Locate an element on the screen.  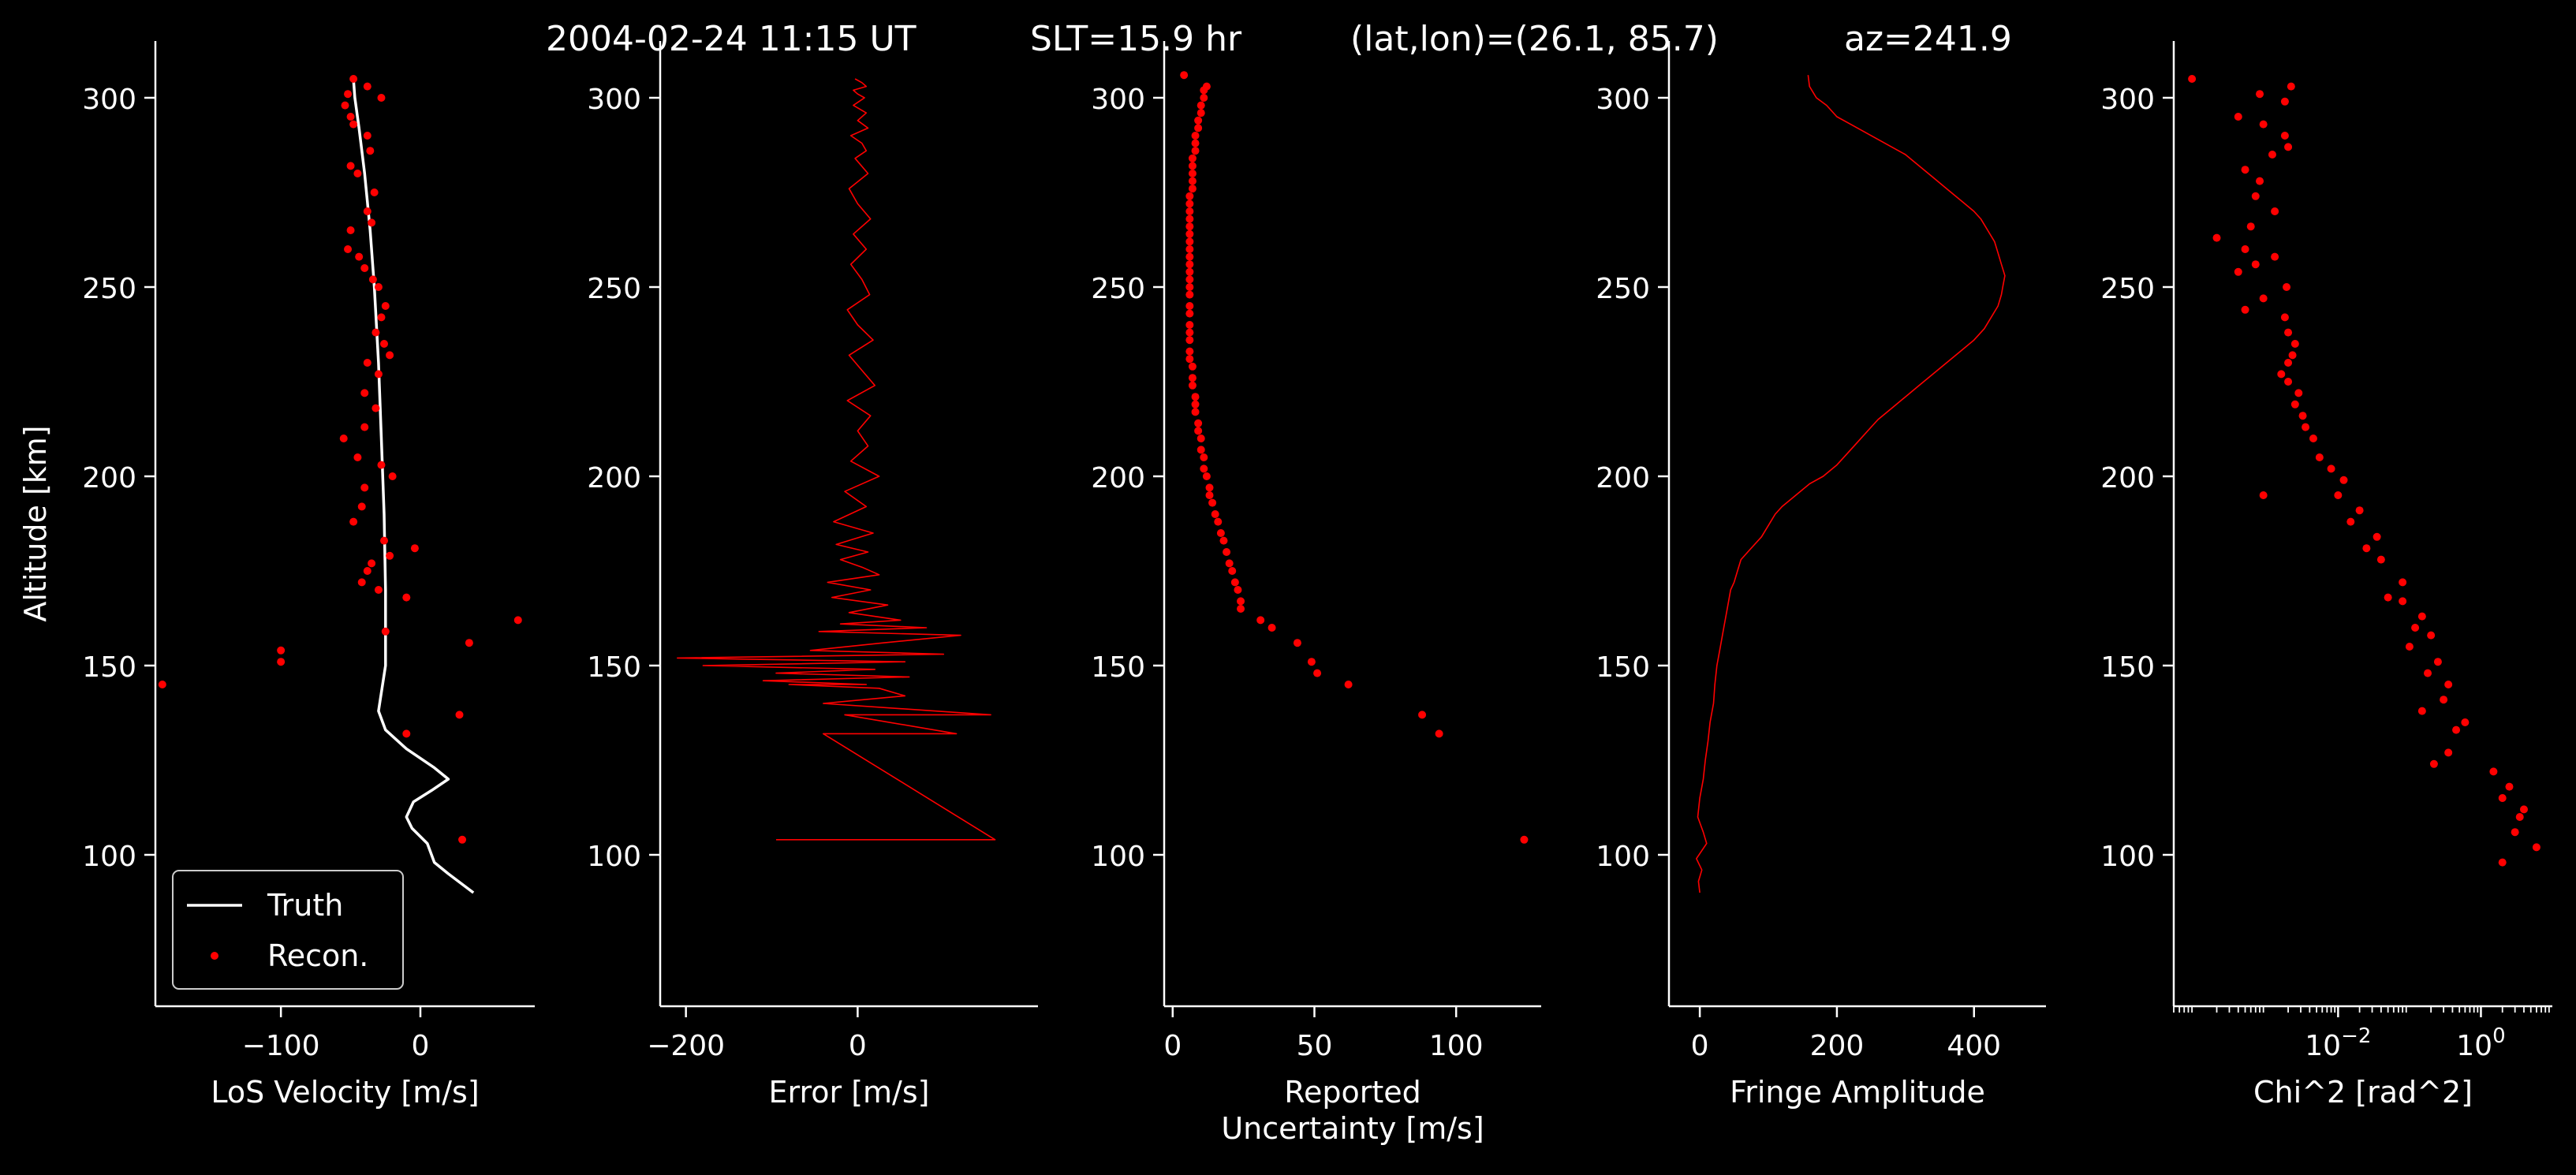
x-axis-label: LoS Velocity [m/s] is located at coordinates (345, 1092).